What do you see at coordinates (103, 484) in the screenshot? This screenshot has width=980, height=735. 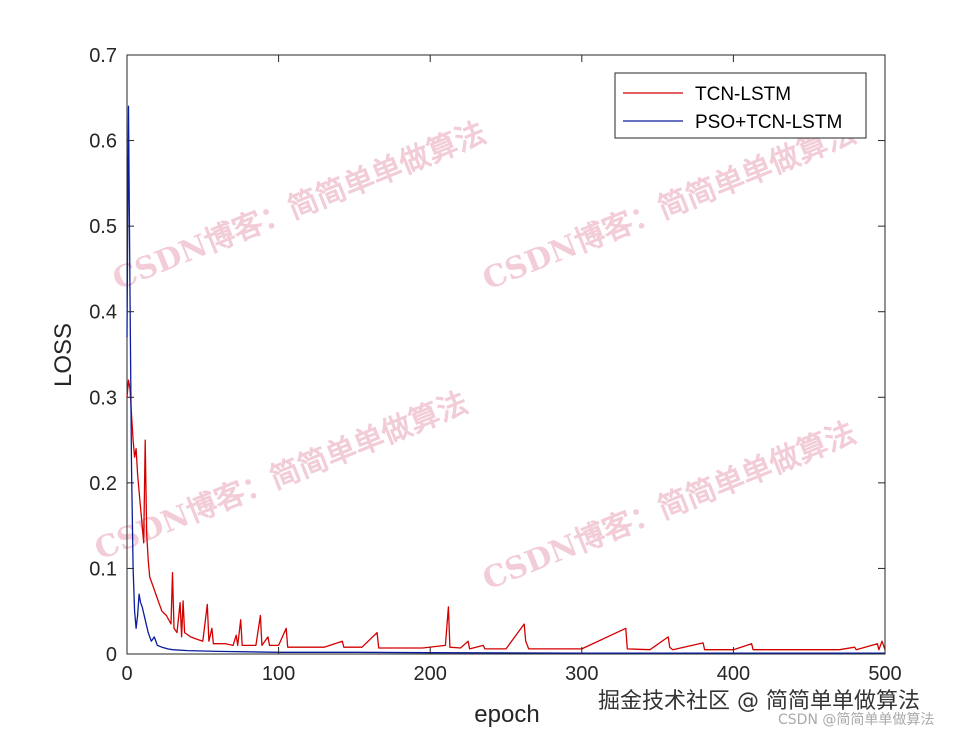 I see `y-tick-label: 0.2` at bounding box center [103, 484].